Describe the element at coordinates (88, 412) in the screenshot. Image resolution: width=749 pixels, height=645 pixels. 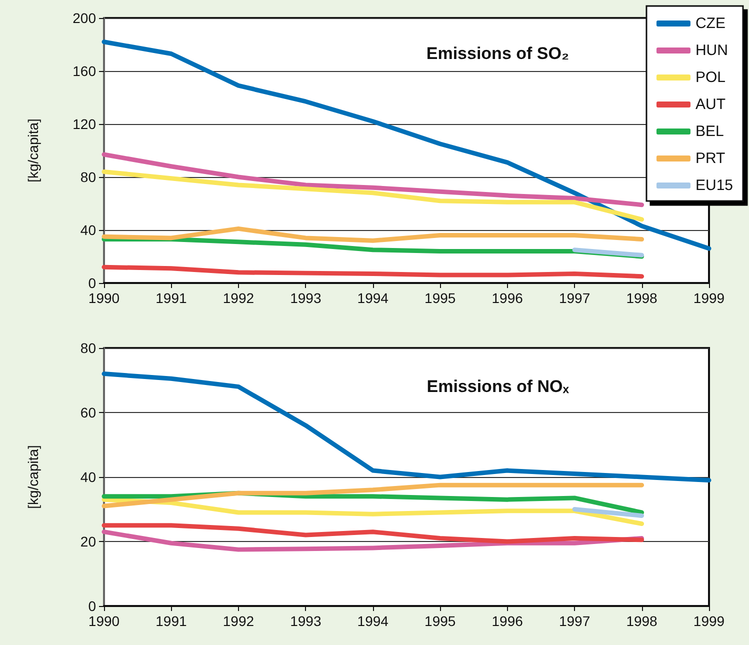
I see `y-tick-label: 60` at that location.